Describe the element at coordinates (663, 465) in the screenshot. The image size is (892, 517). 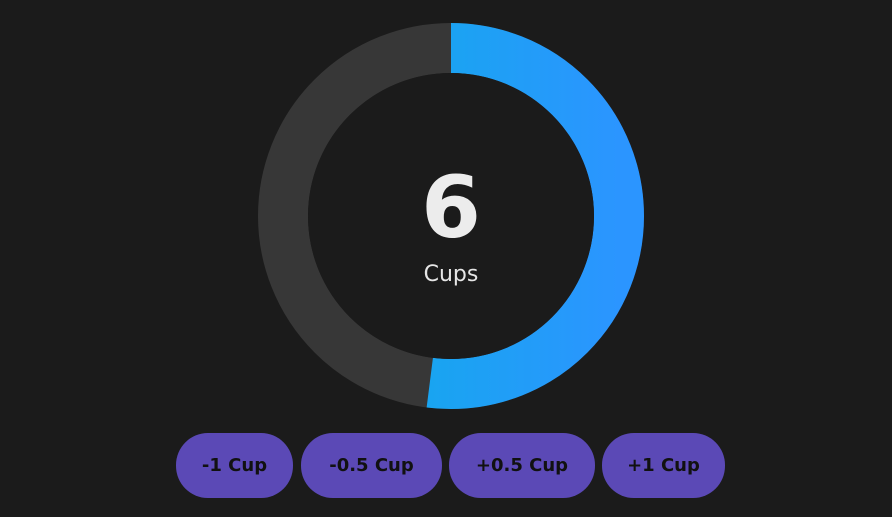
I see `plus-one-cup-button: +1 Cup` at that location.